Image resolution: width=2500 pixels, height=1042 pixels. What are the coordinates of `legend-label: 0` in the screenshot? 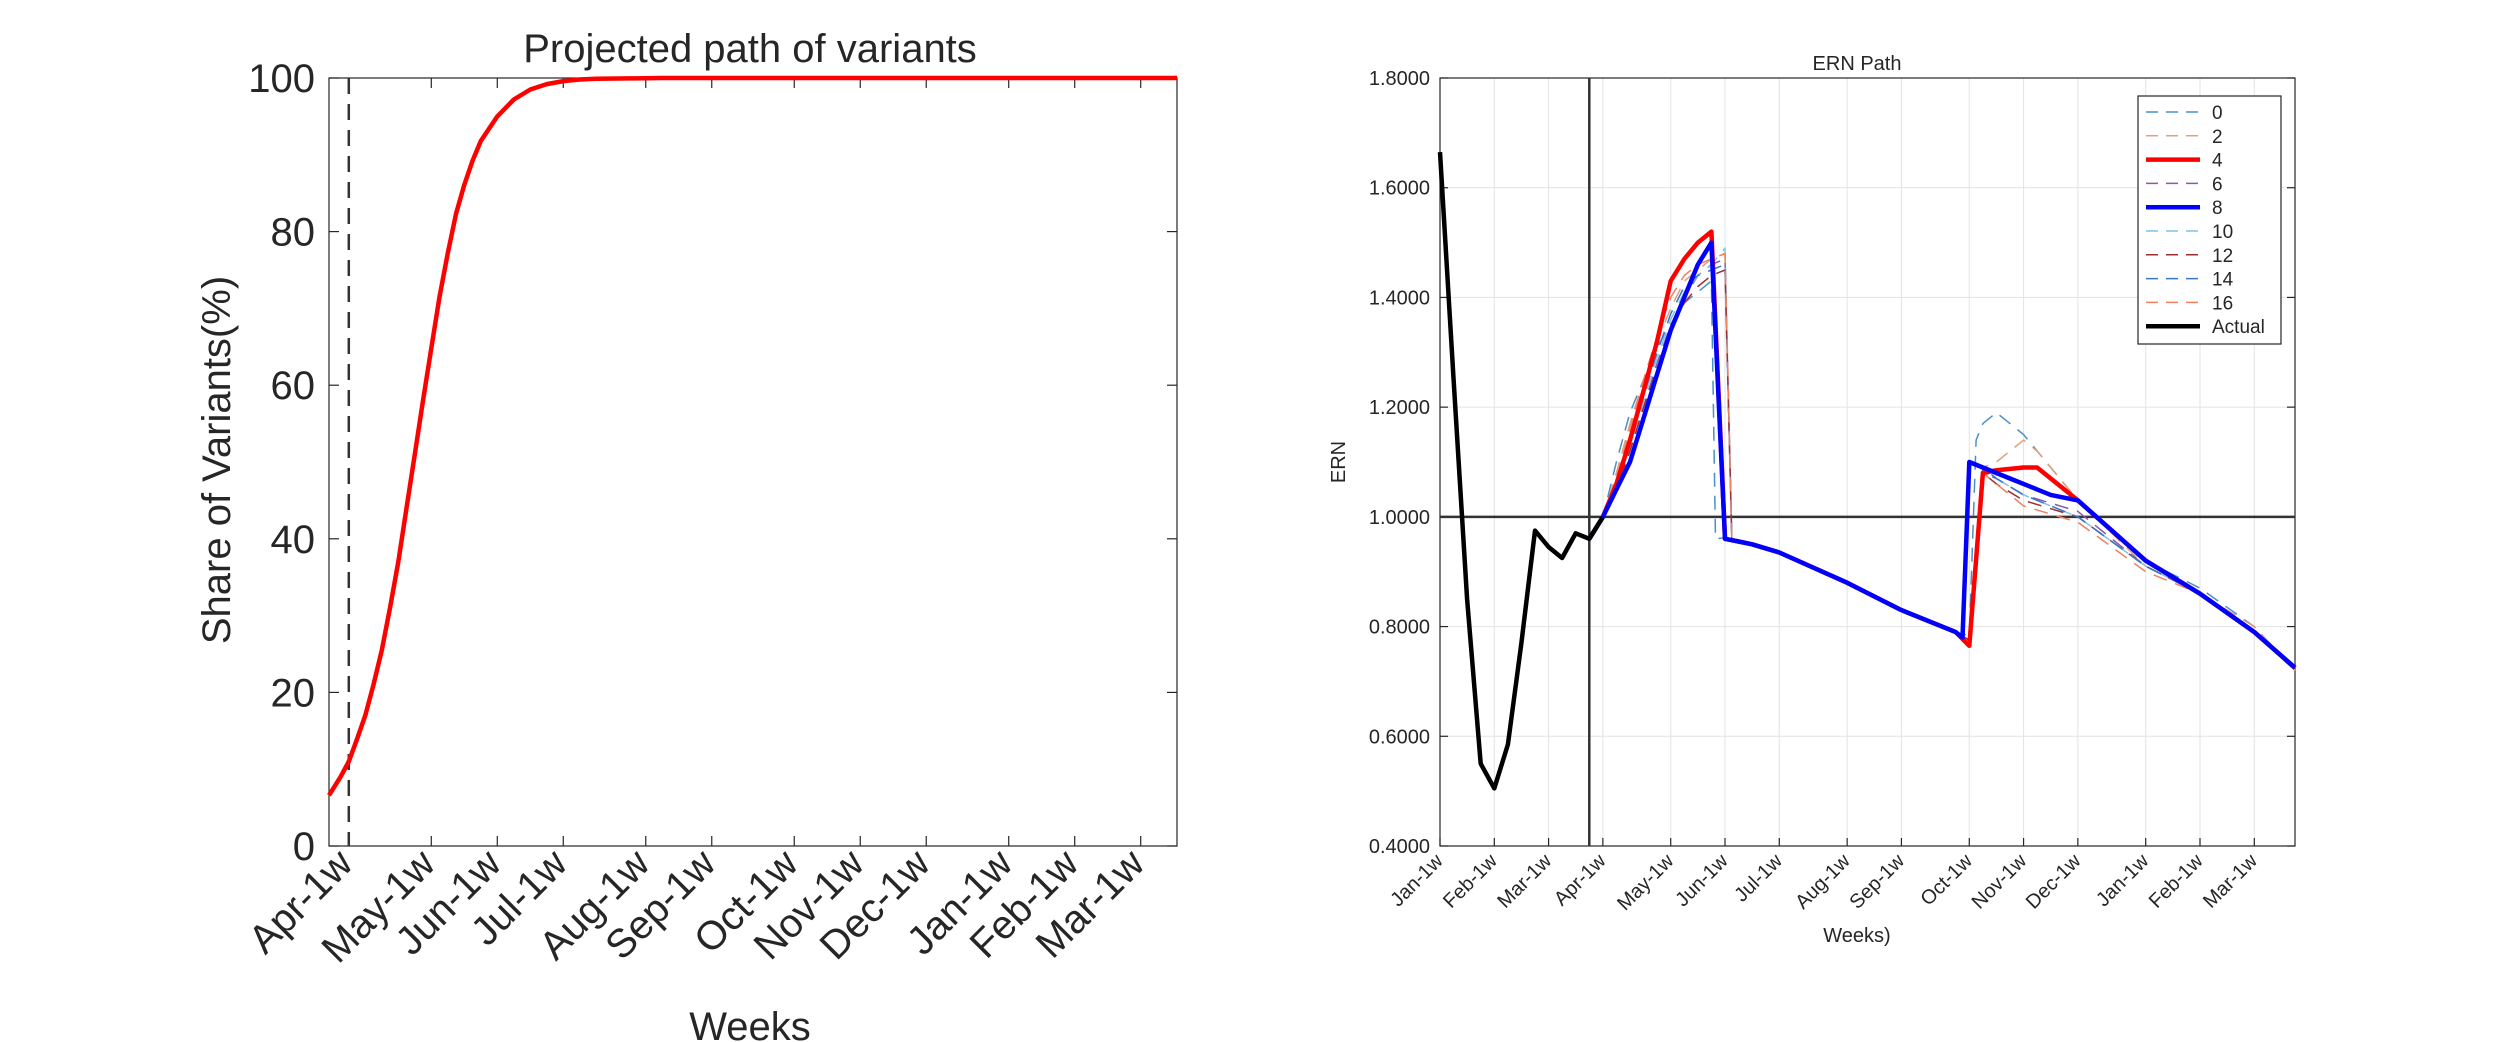 It's located at (2217, 113).